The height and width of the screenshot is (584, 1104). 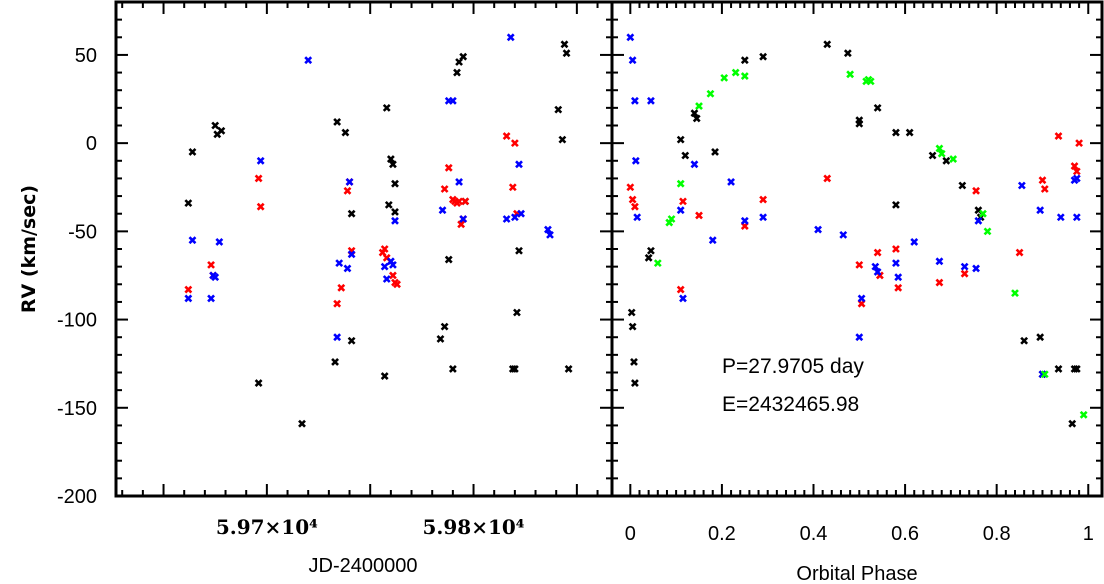 I want to click on right-x-axis-title: Orbital Phase, so click(x=856, y=573).